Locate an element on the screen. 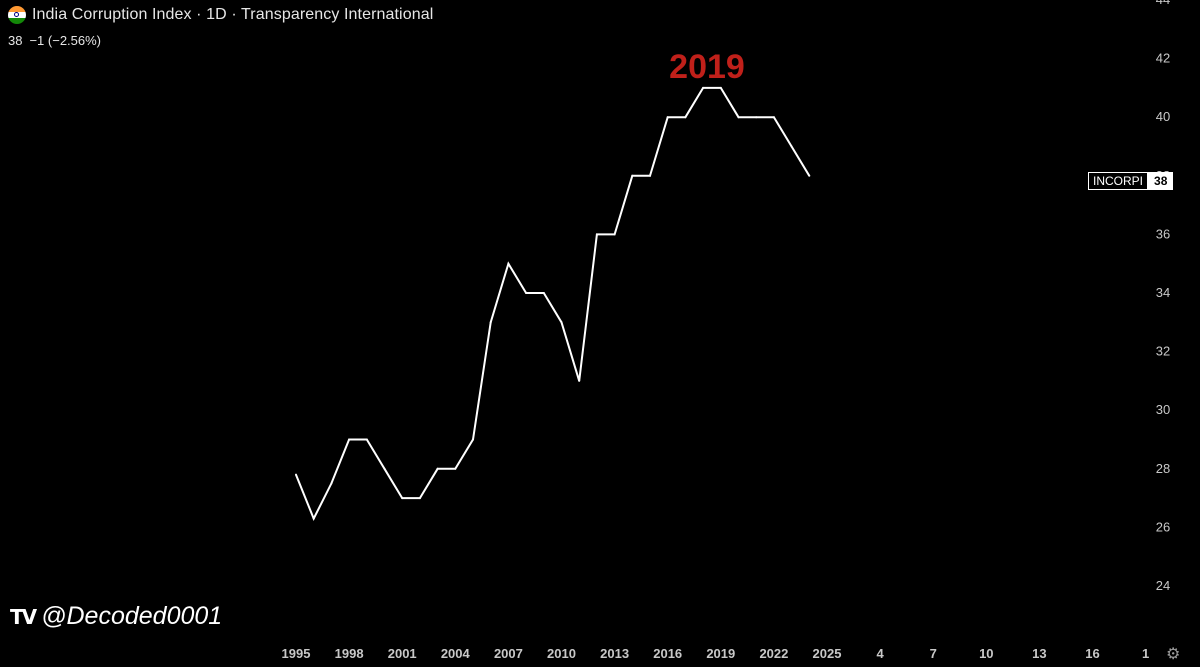  x-tick-label: 2001 is located at coordinates (402, 653).